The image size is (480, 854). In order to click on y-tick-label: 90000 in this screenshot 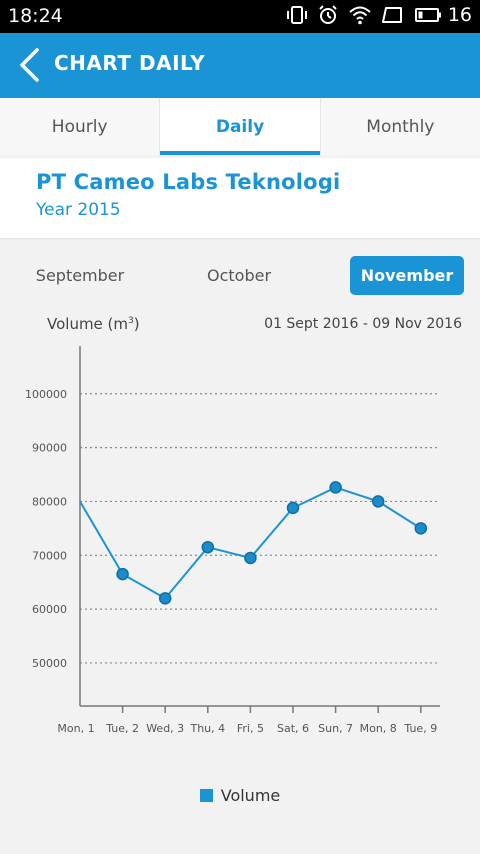, I will do `click(49, 448)`.